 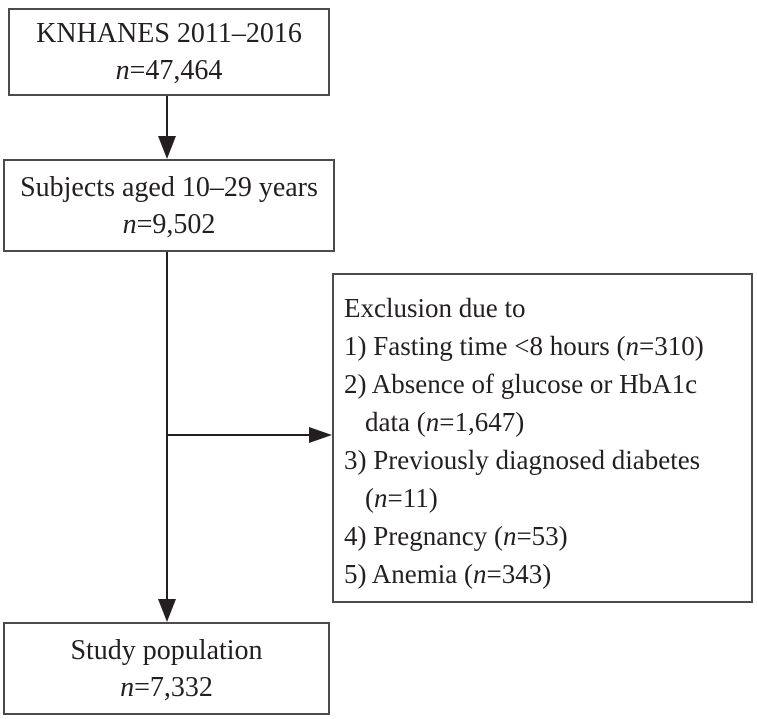 What do you see at coordinates (239, 435) in the screenshot?
I see `connector-to-exclusion` at bounding box center [239, 435].